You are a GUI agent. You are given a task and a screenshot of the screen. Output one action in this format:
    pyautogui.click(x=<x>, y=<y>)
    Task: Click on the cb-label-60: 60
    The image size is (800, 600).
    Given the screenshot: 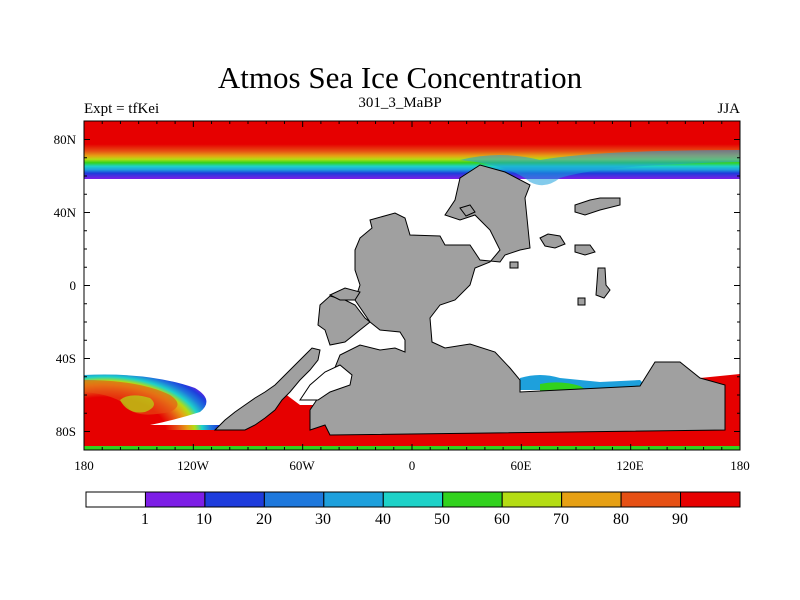 What is the action you would take?
    pyautogui.click(x=502, y=519)
    